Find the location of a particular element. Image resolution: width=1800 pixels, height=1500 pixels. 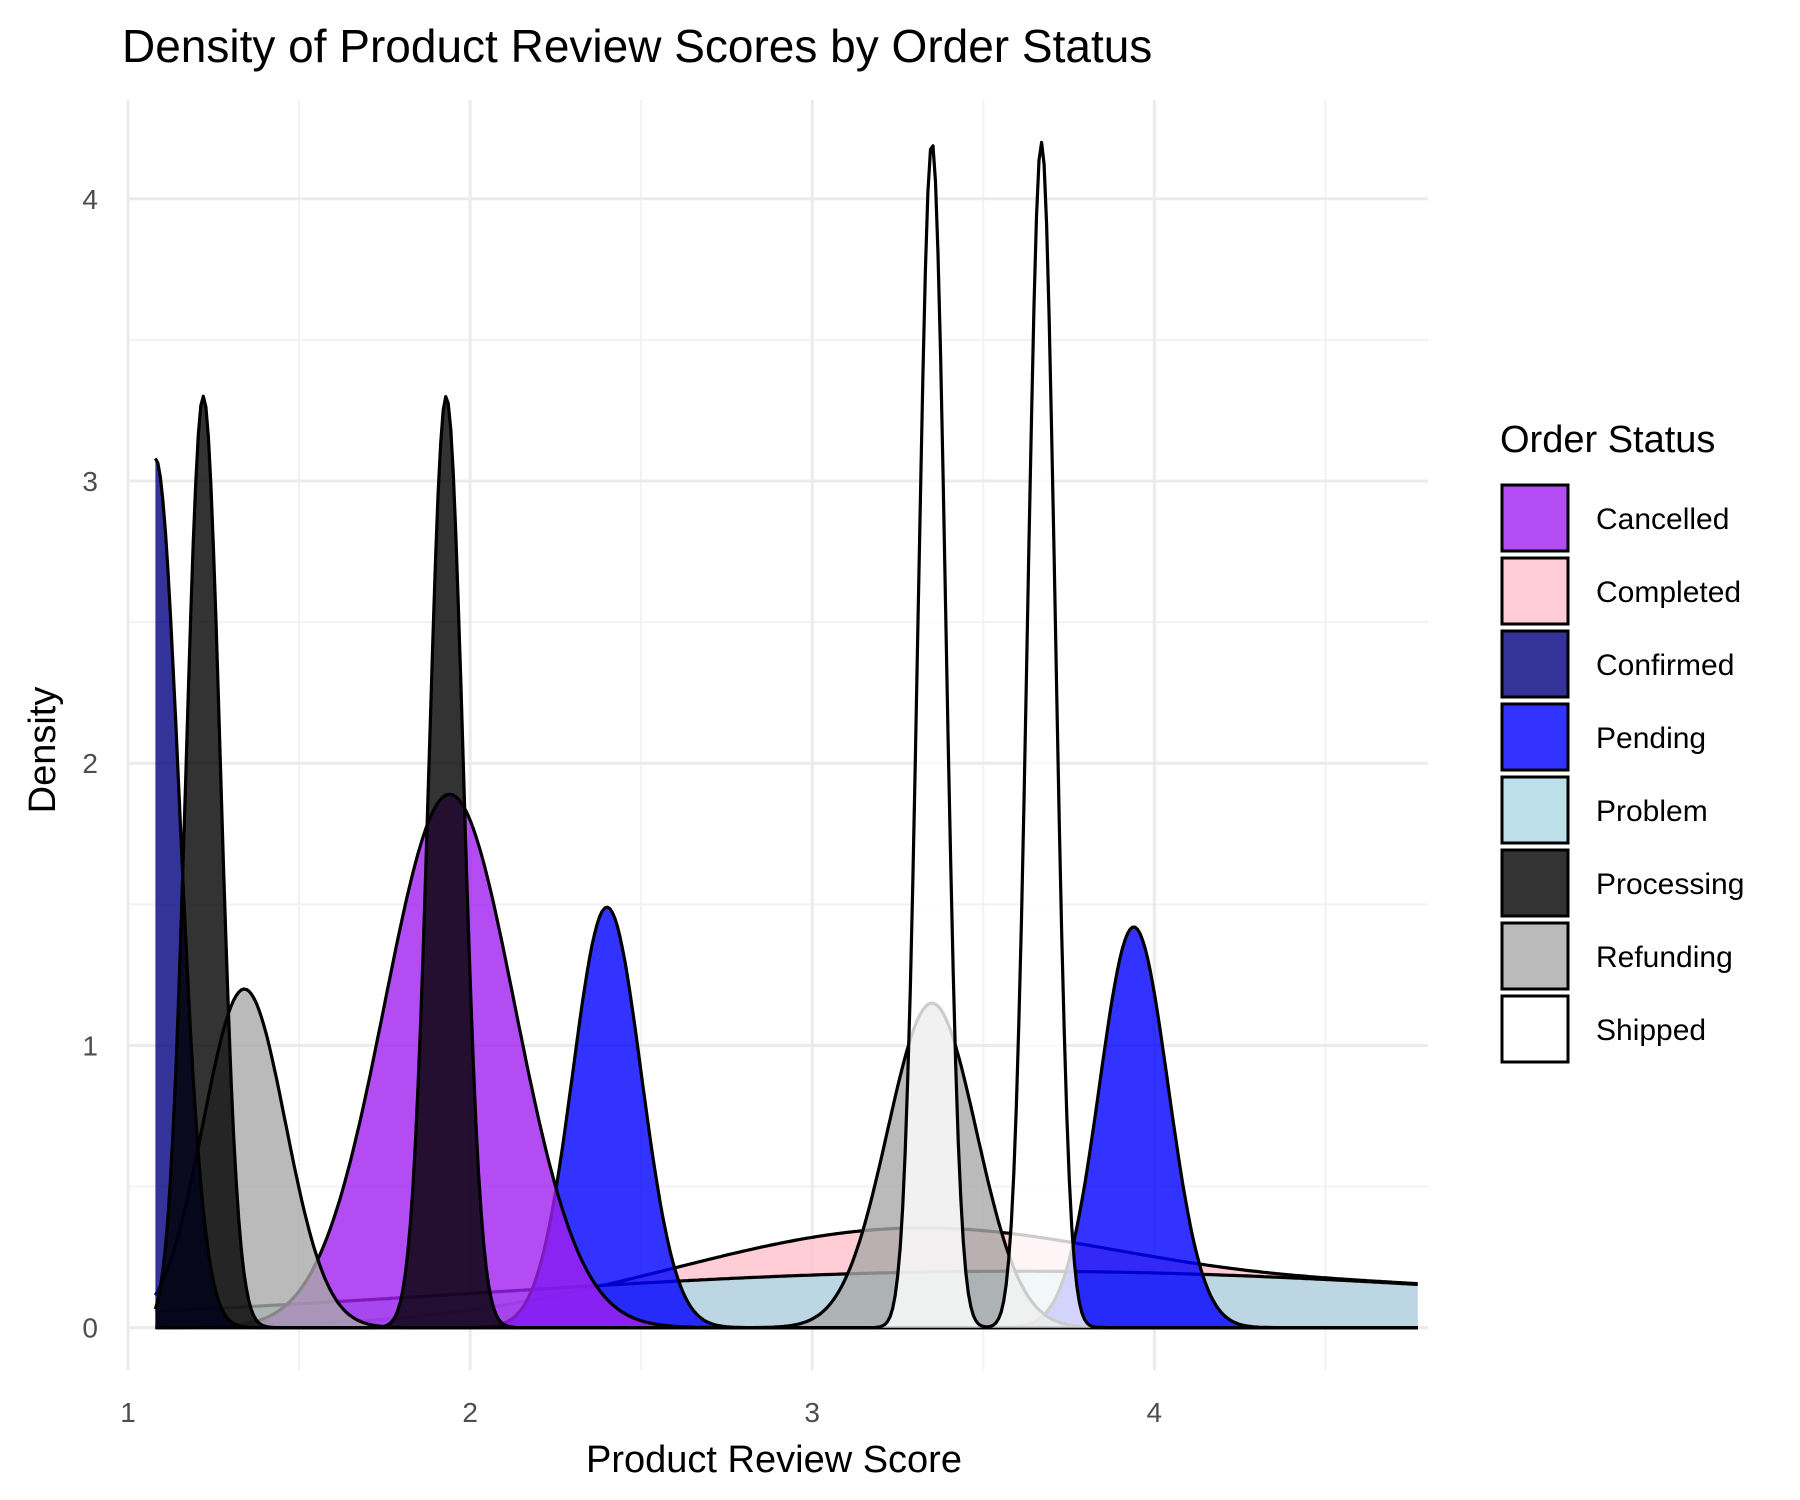

legend-swatch-refunding is located at coordinates (1535, 956).